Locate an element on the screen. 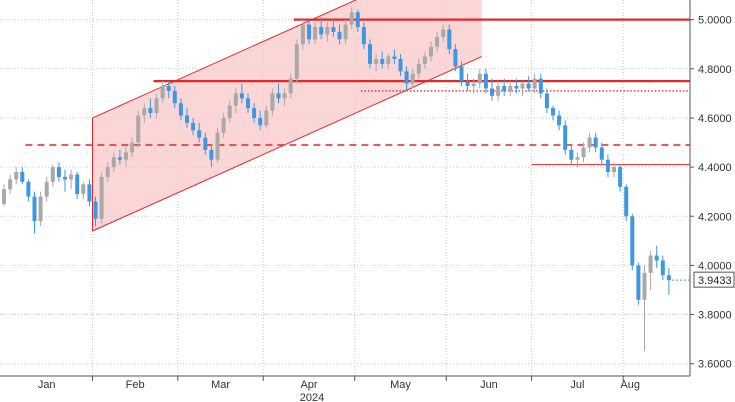  last-value-box is located at coordinates (714, 279).